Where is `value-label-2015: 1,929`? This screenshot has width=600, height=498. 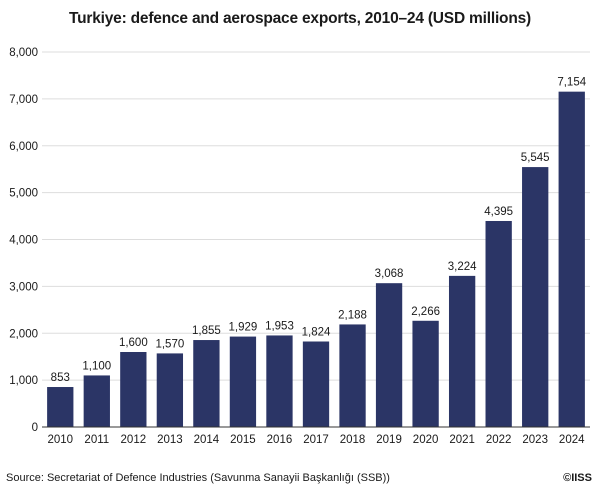
value-label-2015: 1,929 is located at coordinates (243, 328).